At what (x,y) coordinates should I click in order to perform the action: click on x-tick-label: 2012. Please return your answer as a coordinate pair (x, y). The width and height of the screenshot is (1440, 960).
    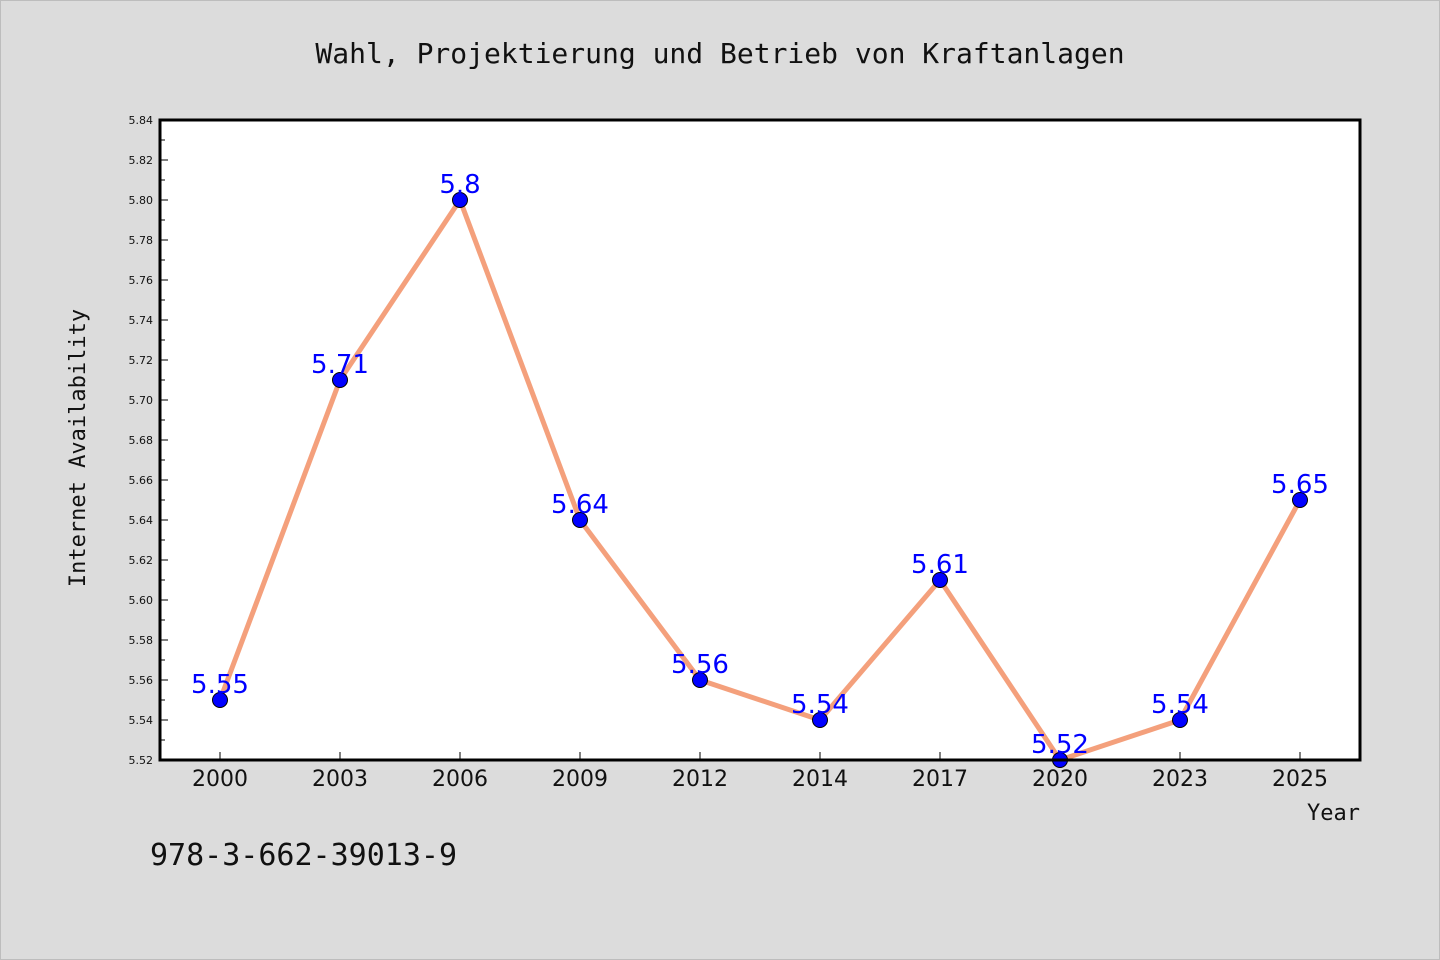
    Looking at the image, I should click on (700, 779).